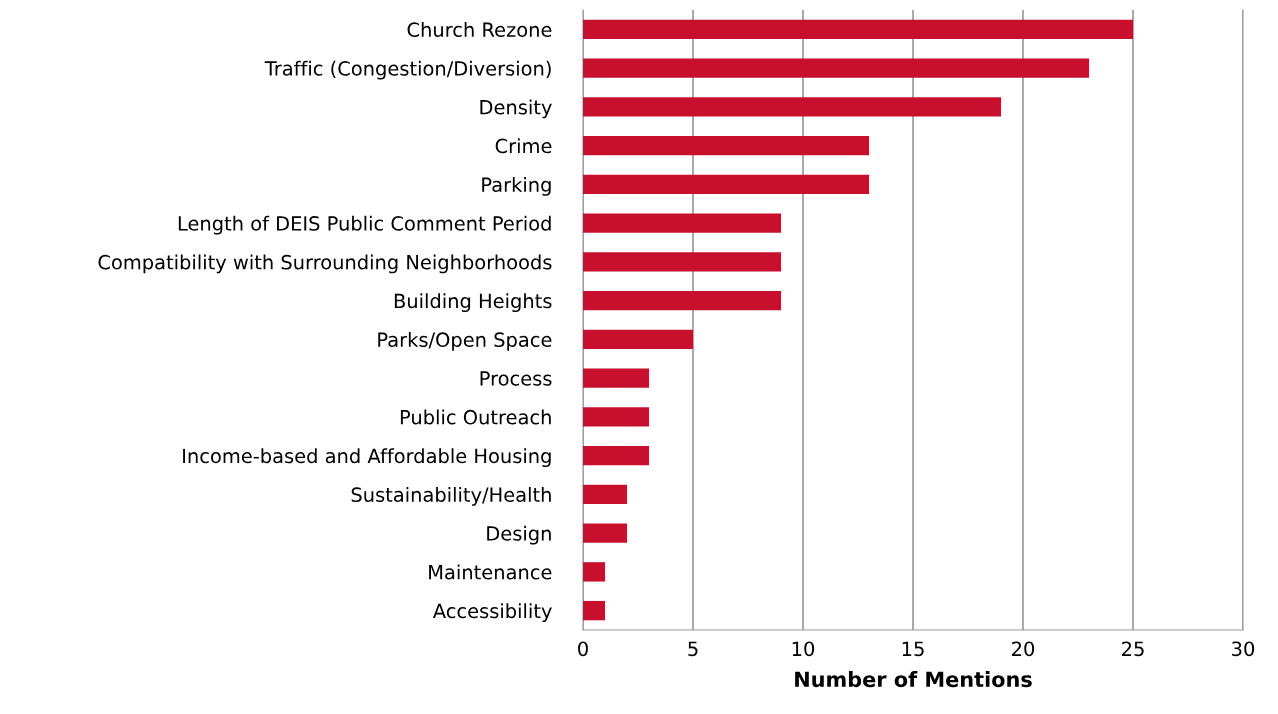 The height and width of the screenshot is (714, 1278). What do you see at coordinates (364, 225) in the screenshot?
I see `y-tick-label: Length of DEIS Public Comment Period` at bounding box center [364, 225].